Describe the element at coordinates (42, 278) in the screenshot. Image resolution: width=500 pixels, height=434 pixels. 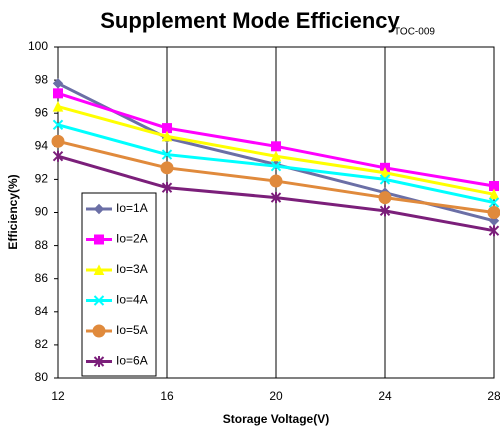
I see `y-tick-label: 86` at that location.